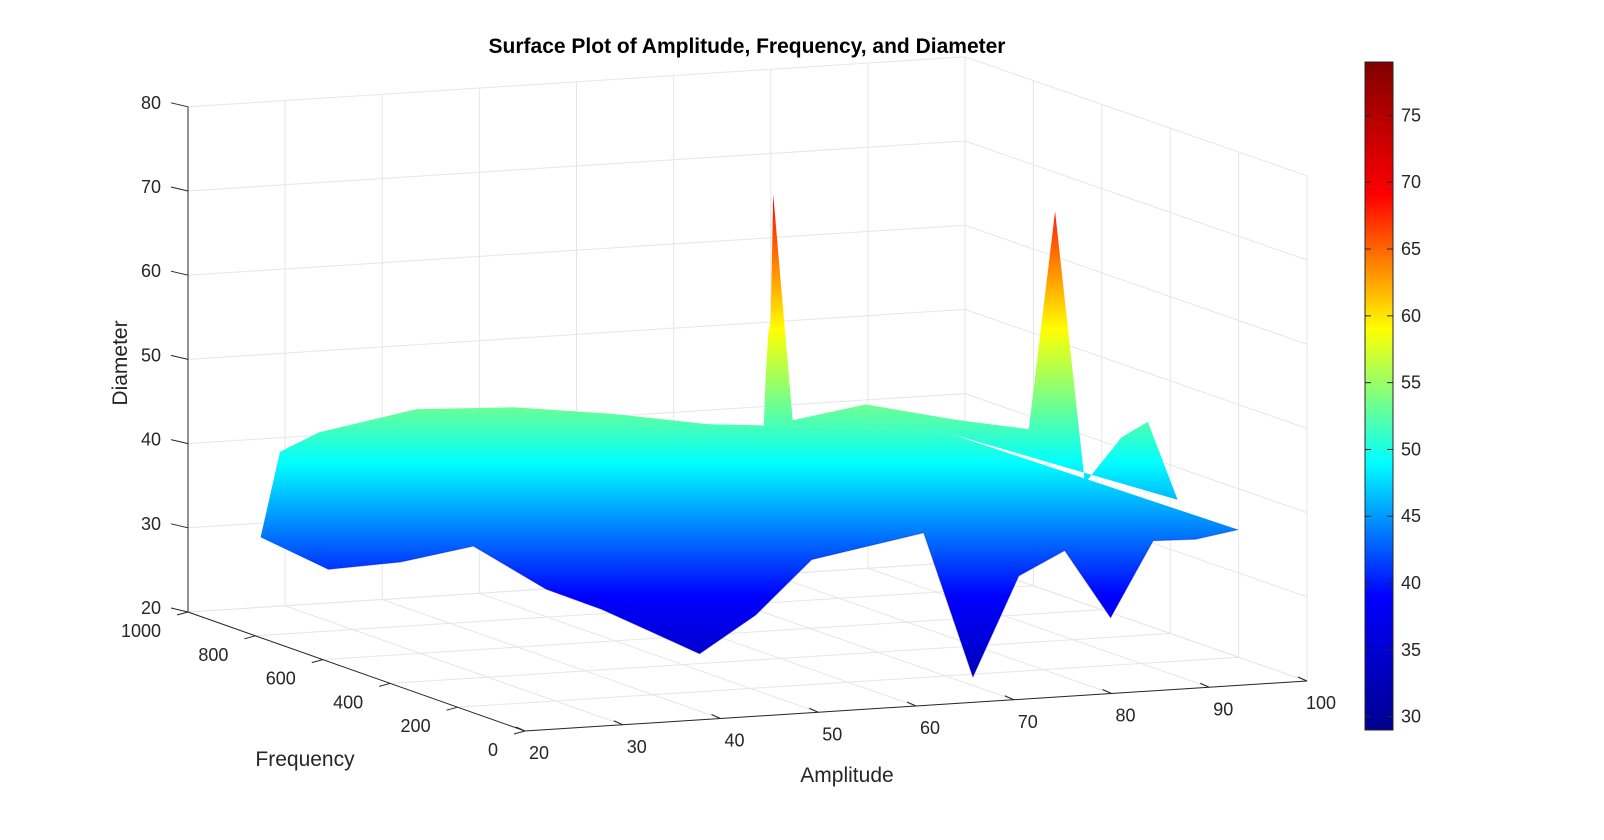  I want to click on z-tick-label: 70, so click(151, 187).